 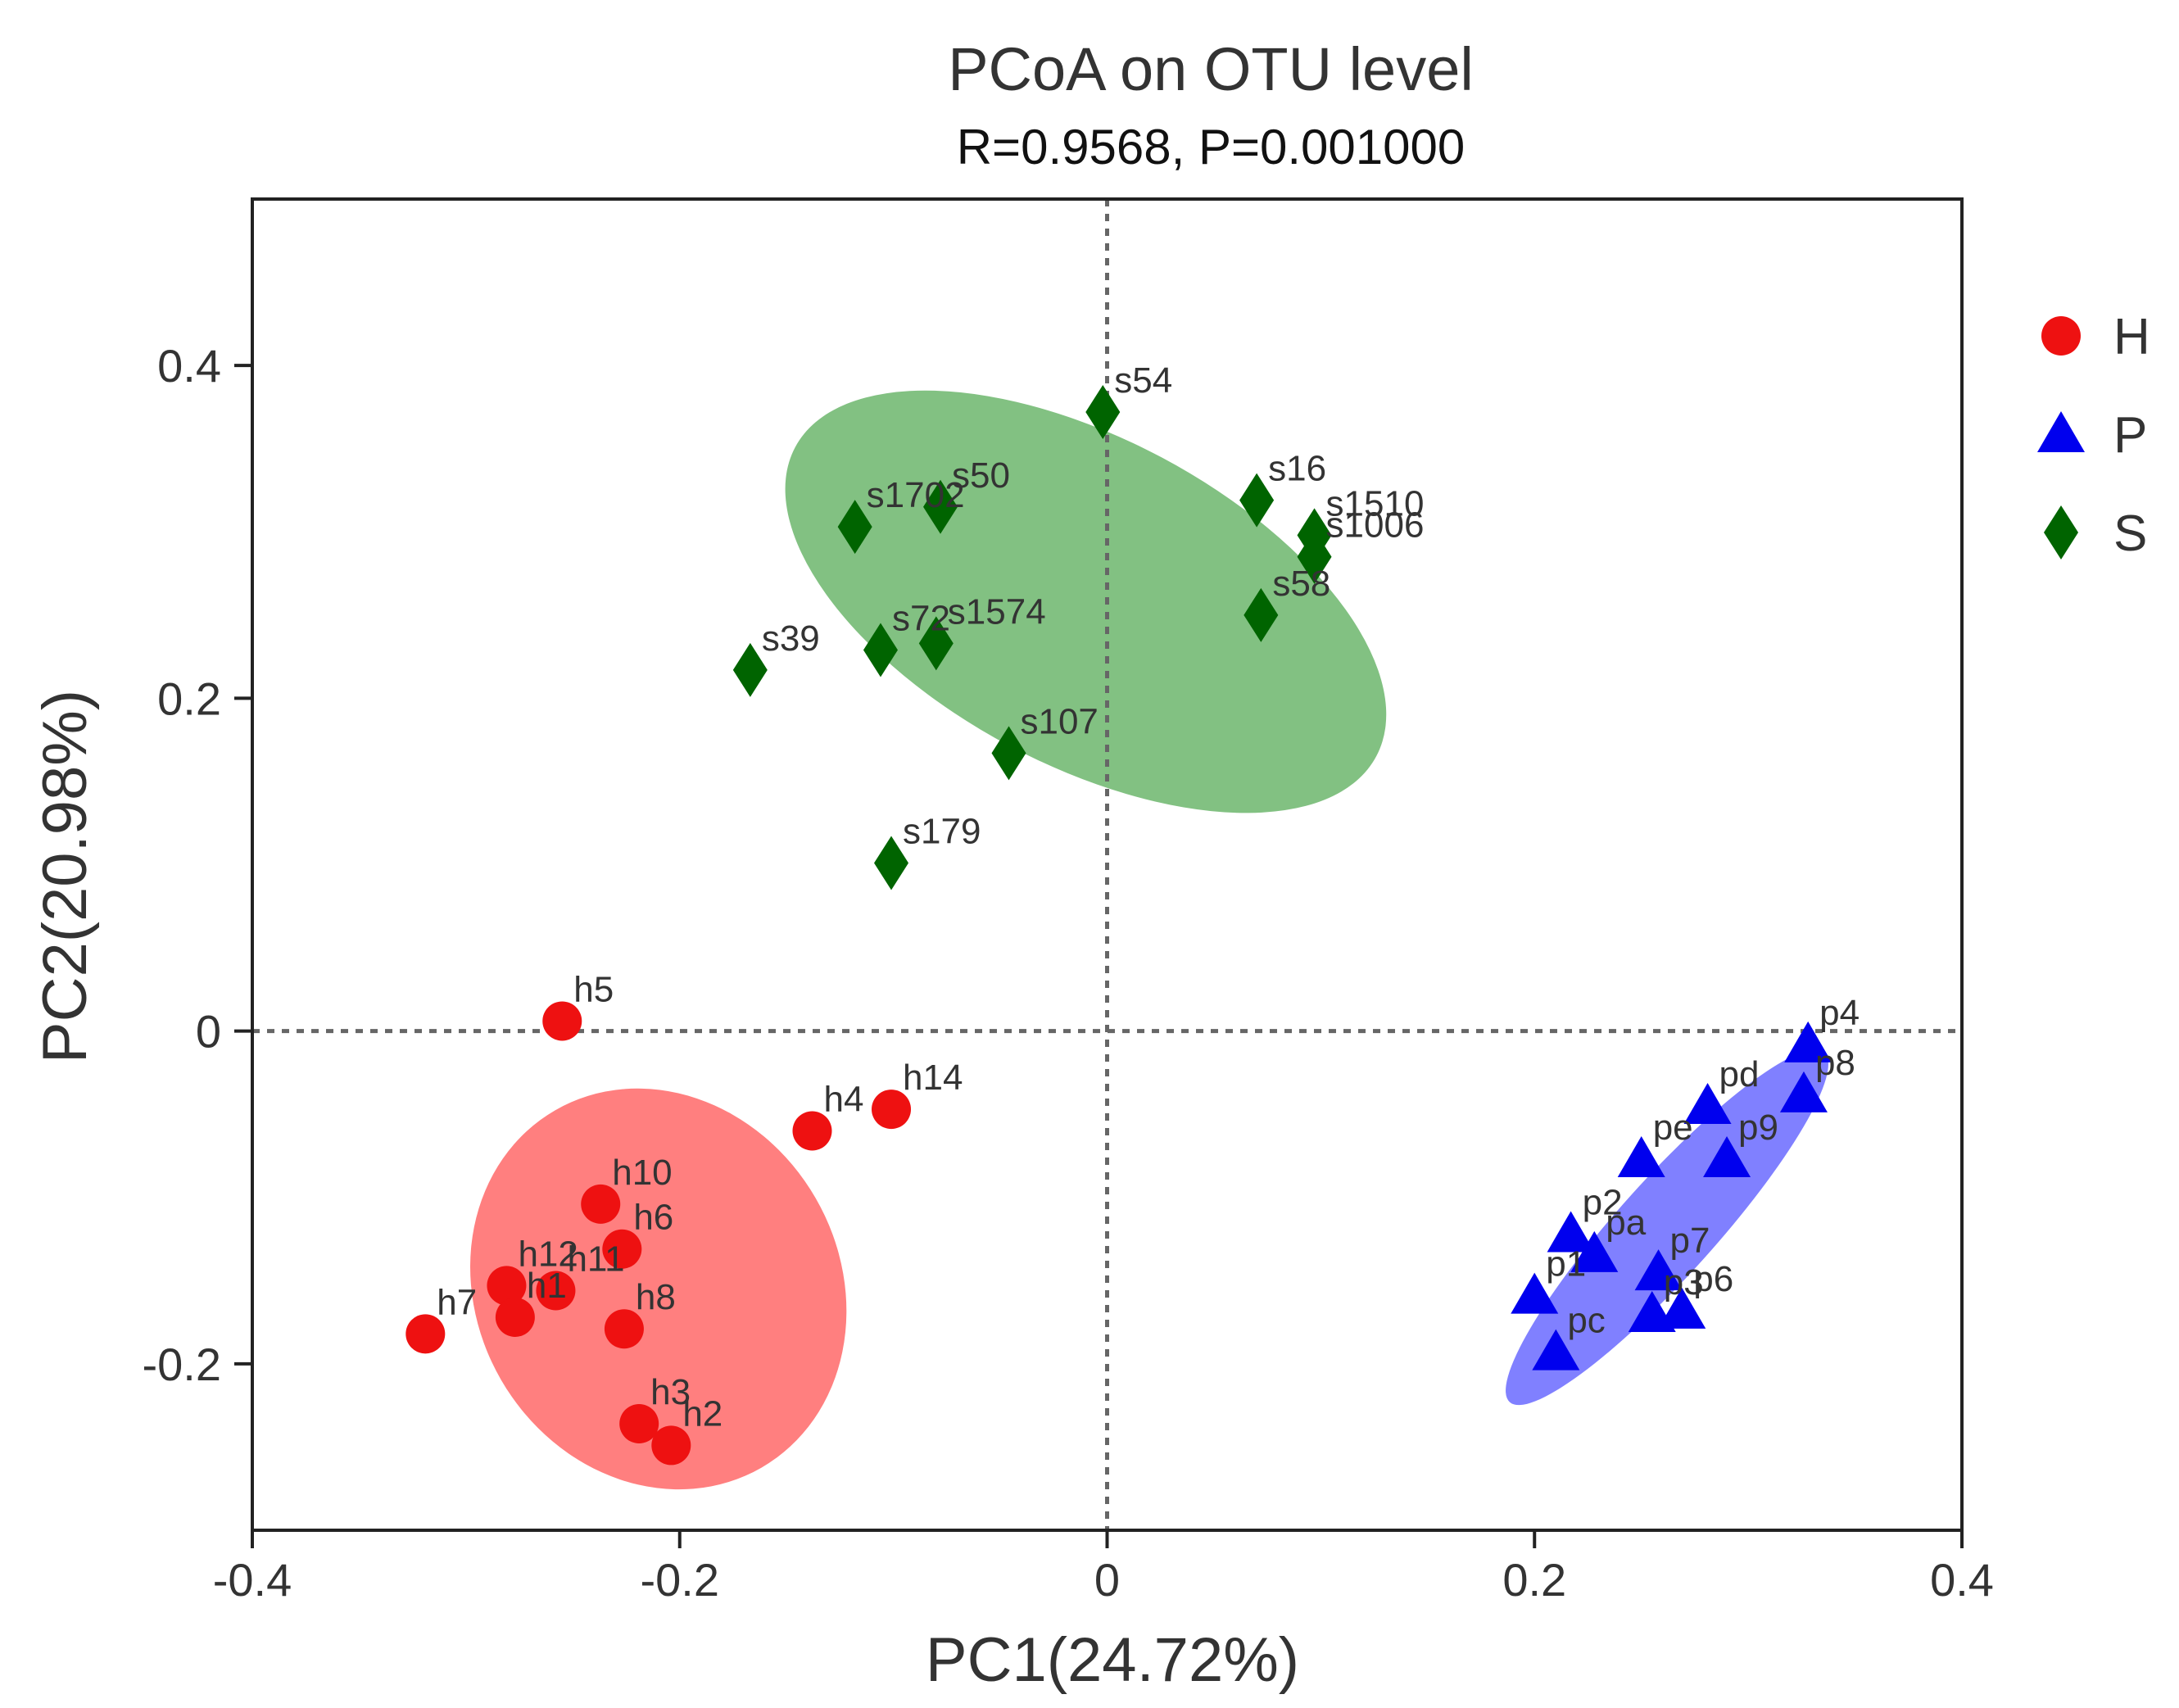 I want to click on point-label-s179: s179, so click(x=942, y=831).